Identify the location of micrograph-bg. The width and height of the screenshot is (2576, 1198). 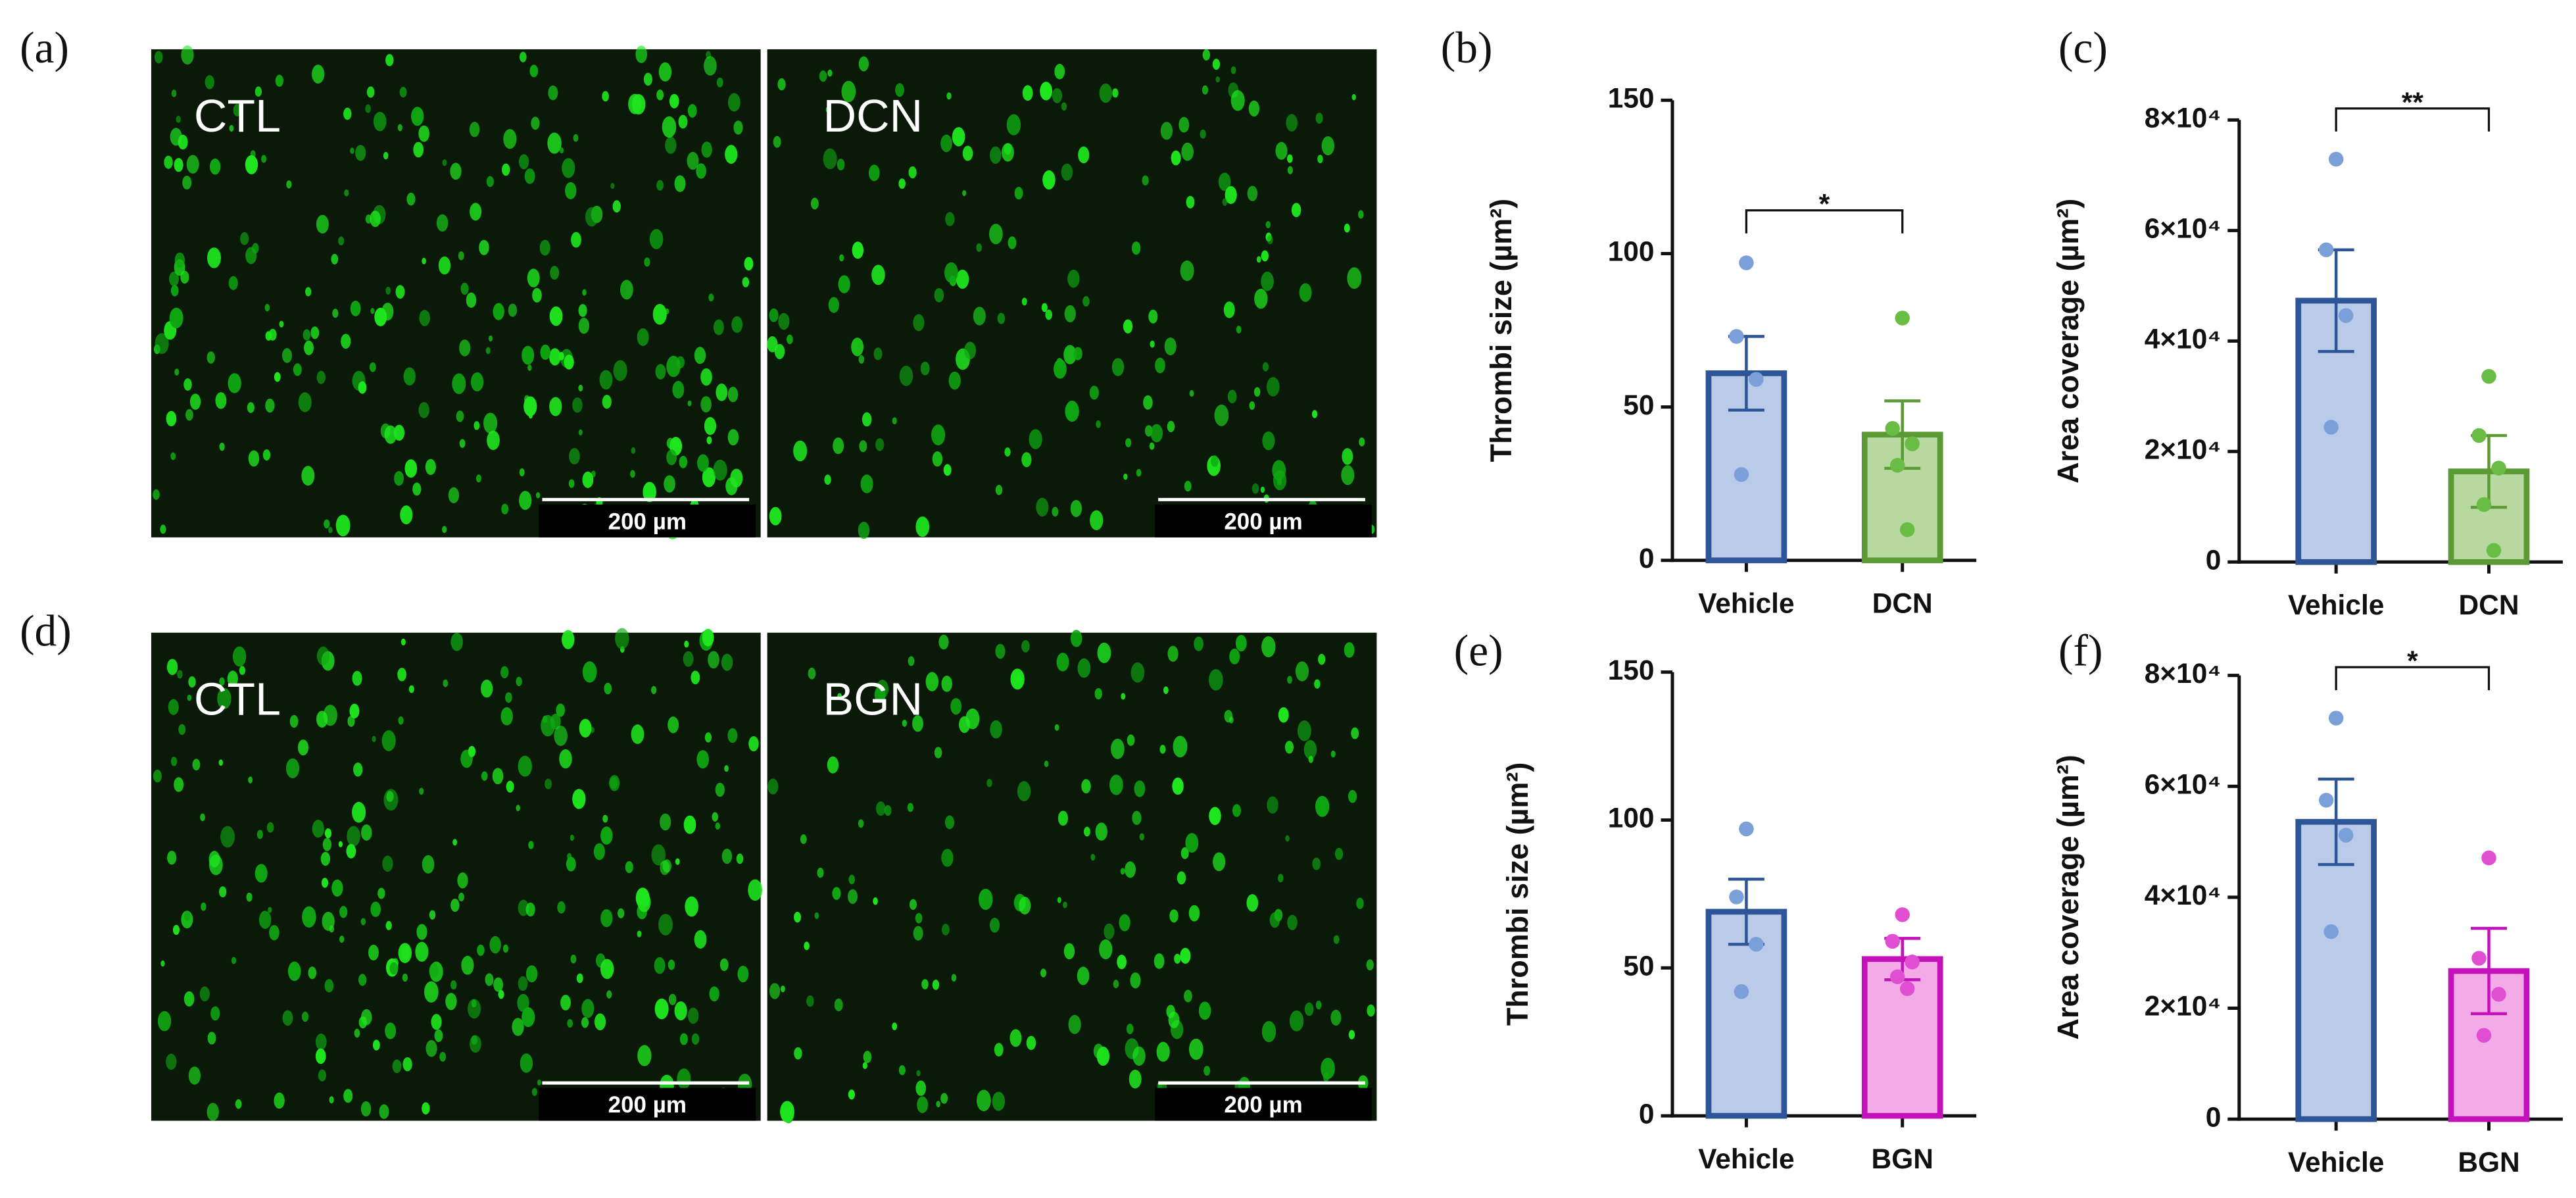
(1072, 293).